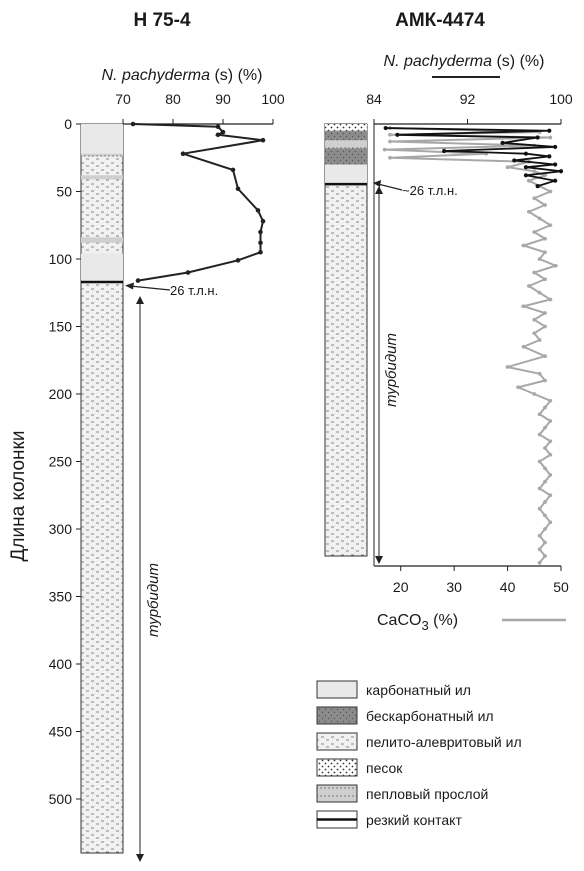  What do you see at coordinates (337, 767) in the screenshot?
I see `legend-swatch-sand` at bounding box center [337, 767].